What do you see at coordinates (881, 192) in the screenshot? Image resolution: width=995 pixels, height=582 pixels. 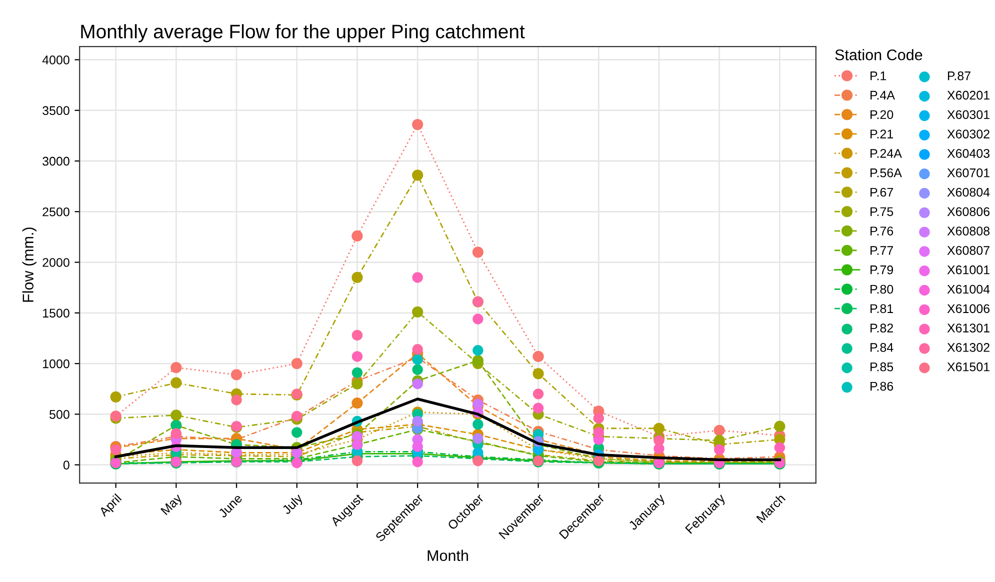 I see `legend-label: P.67` at bounding box center [881, 192].